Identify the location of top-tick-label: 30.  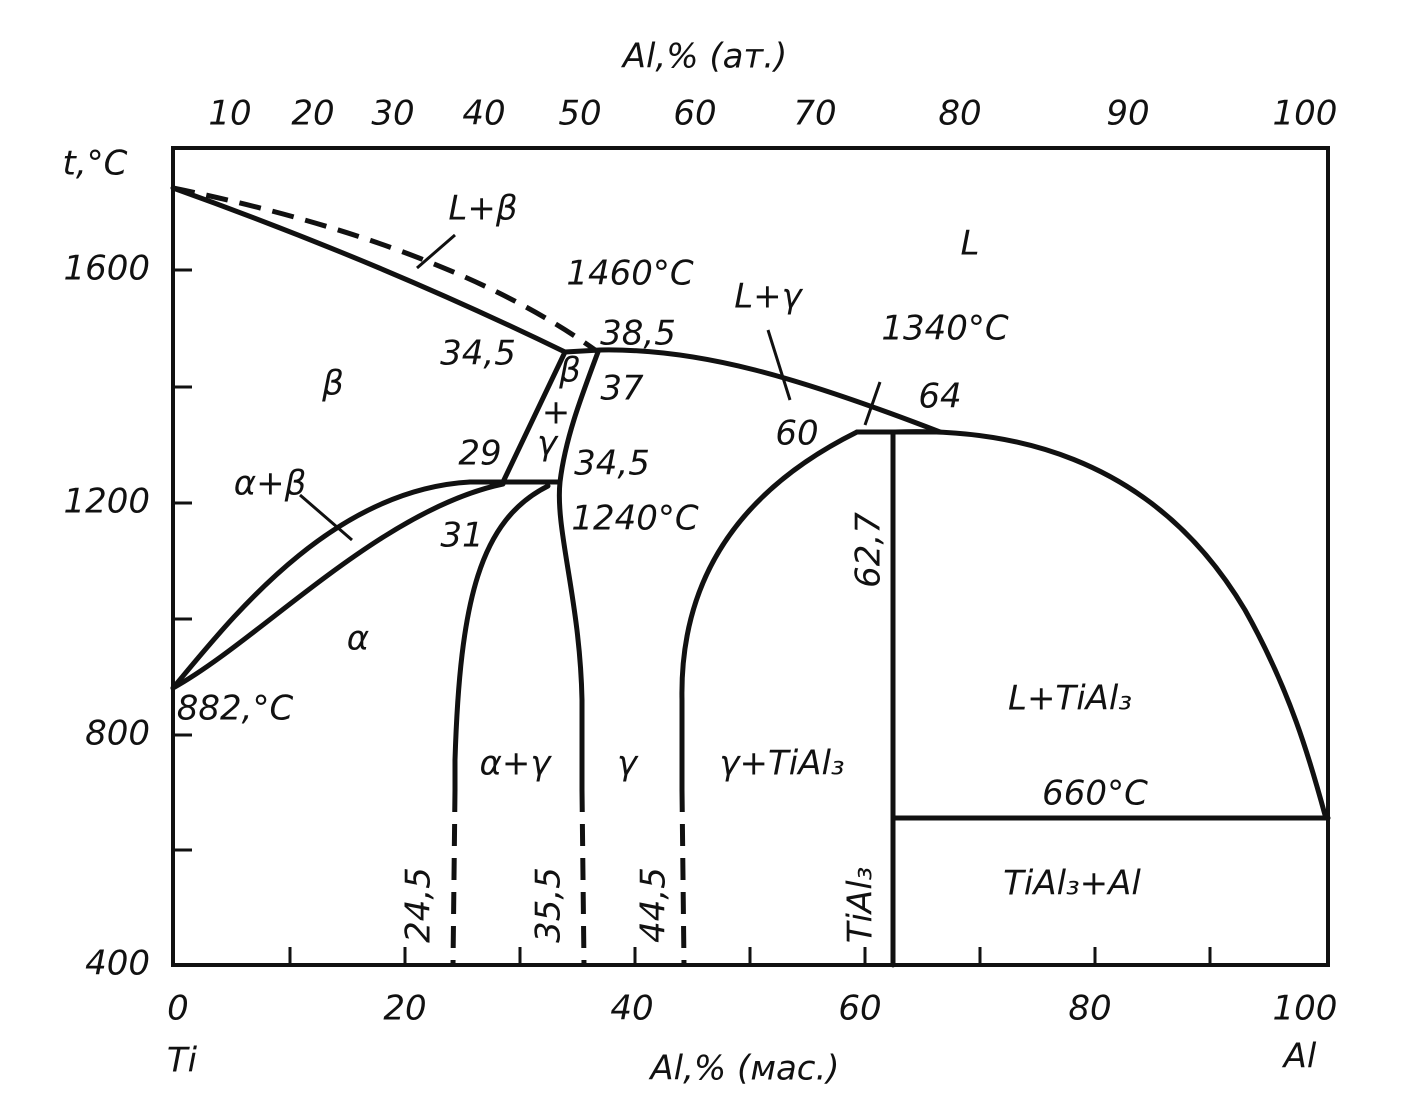
(392, 114).